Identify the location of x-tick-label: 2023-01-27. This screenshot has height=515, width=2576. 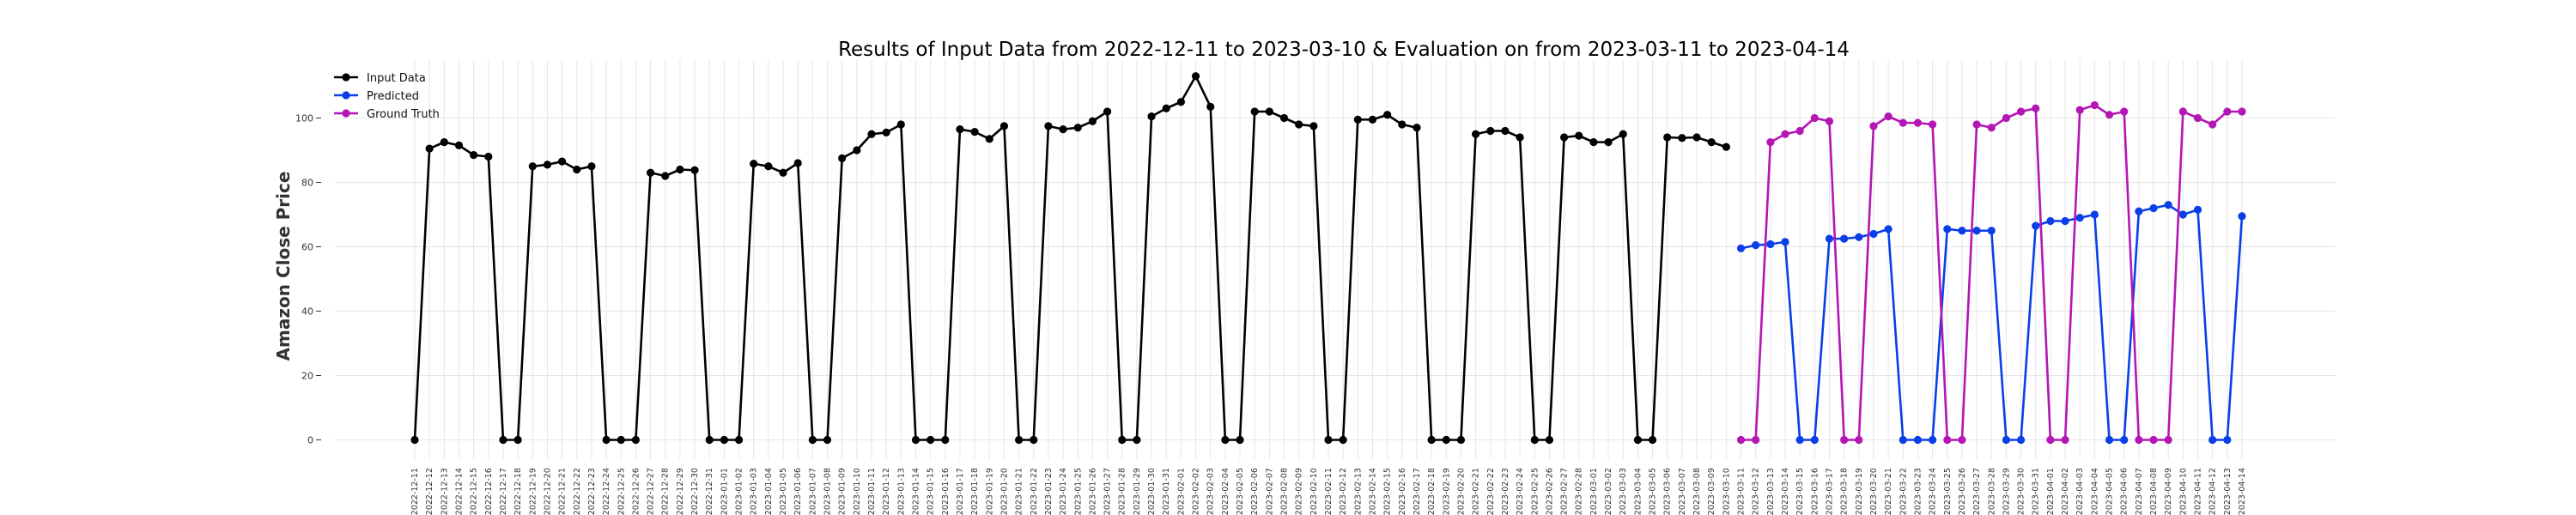
(1108, 491).